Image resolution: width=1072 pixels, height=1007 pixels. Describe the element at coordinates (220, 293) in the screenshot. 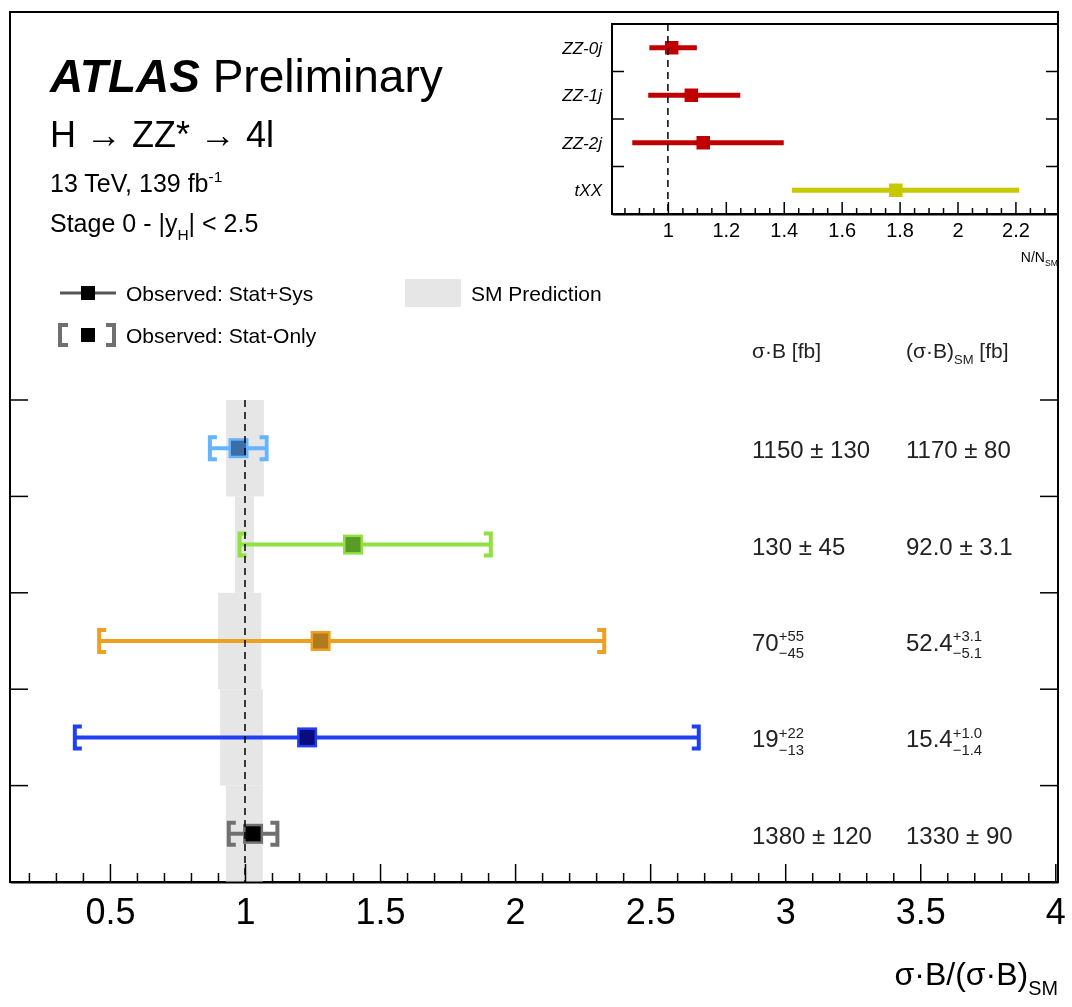

I see `legend-label: Observed: Stat+Sys` at that location.